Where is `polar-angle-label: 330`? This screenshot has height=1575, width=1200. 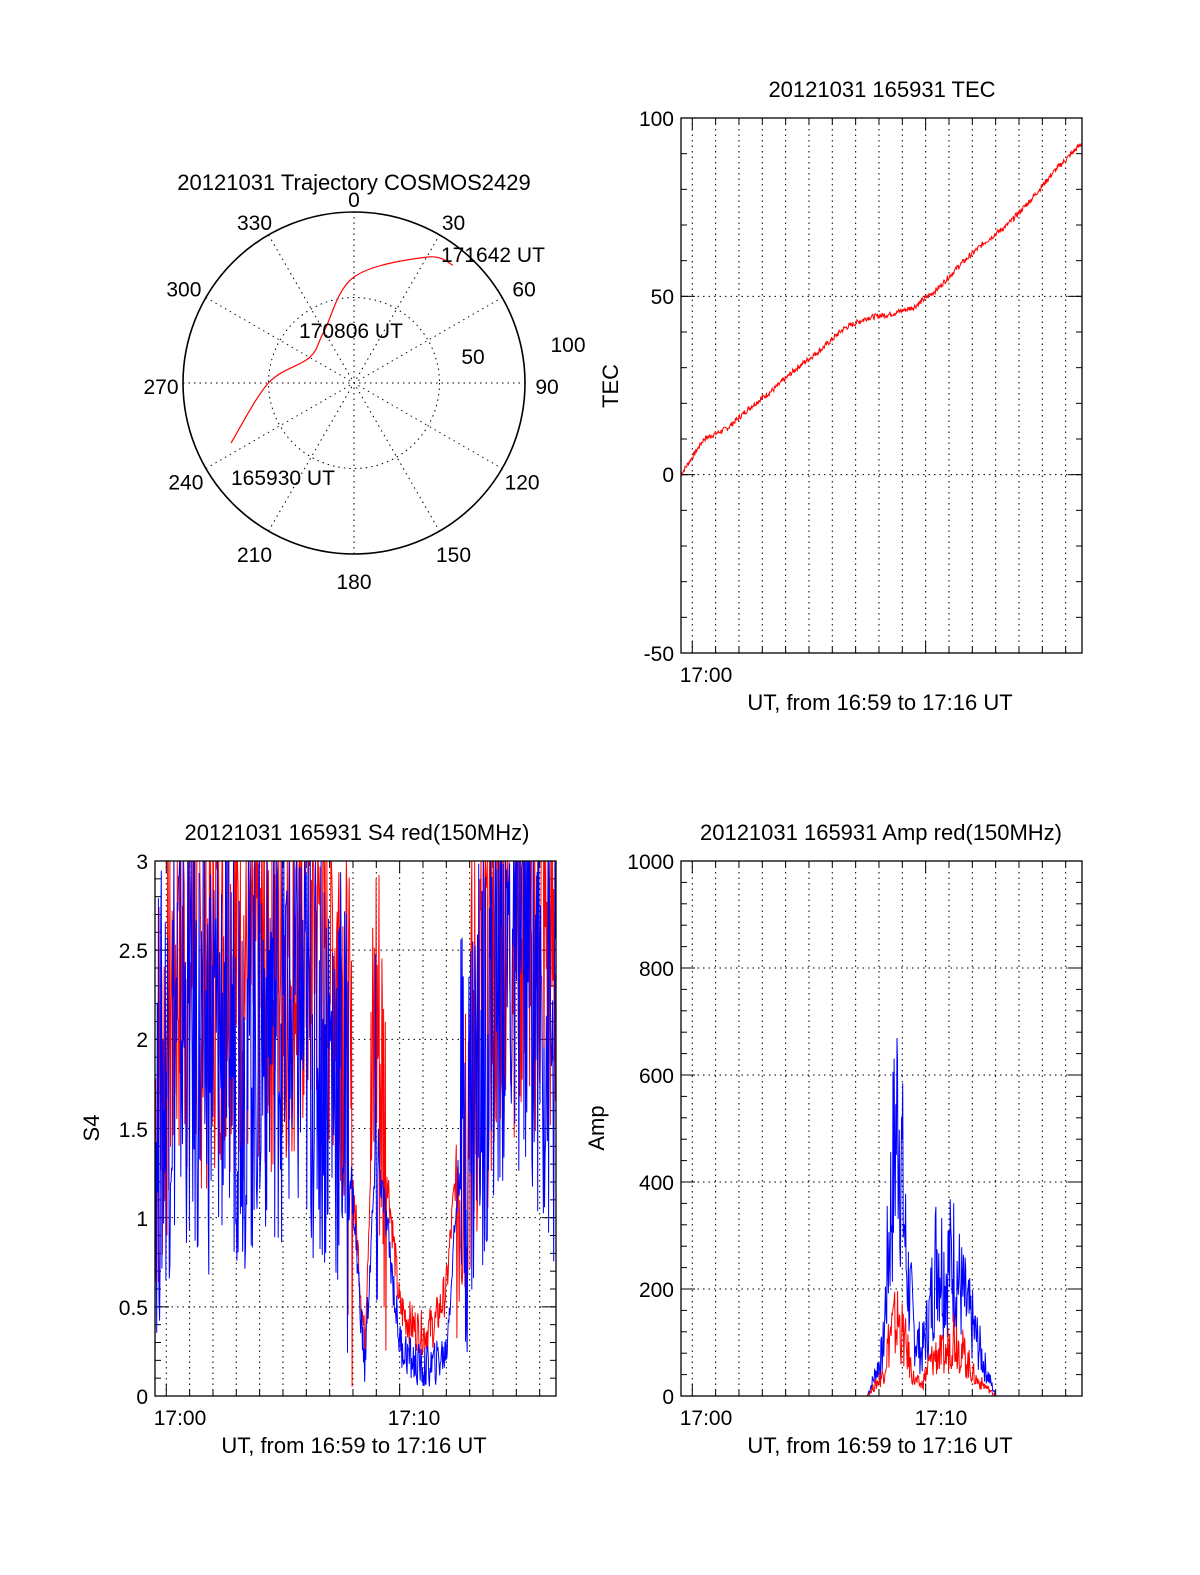
polar-angle-label: 330 is located at coordinates (254, 223).